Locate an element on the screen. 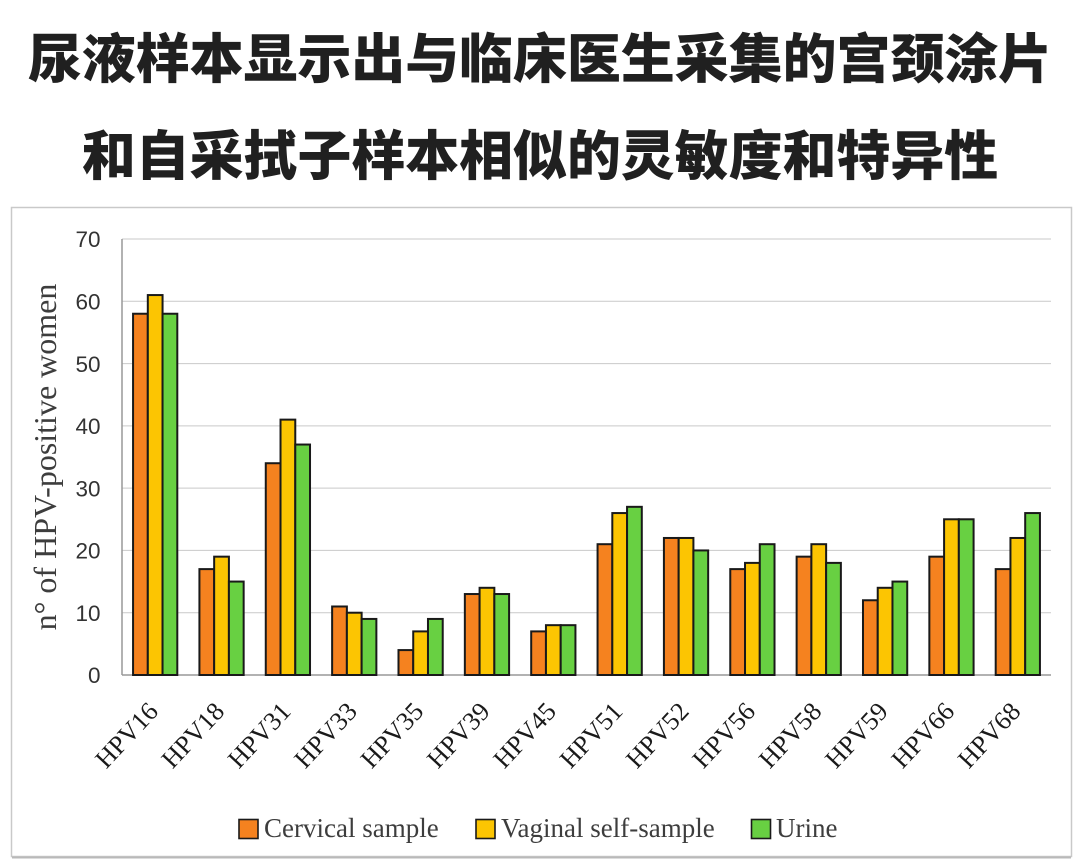 This screenshot has height=863, width=1080. svg-text: Cervical sample is located at coordinates (351, 828).